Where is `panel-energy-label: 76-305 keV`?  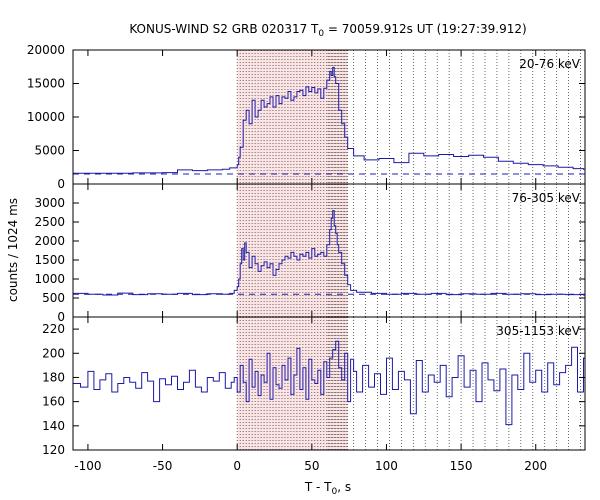
panel-energy-label: 76-305 keV is located at coordinates (546, 198).